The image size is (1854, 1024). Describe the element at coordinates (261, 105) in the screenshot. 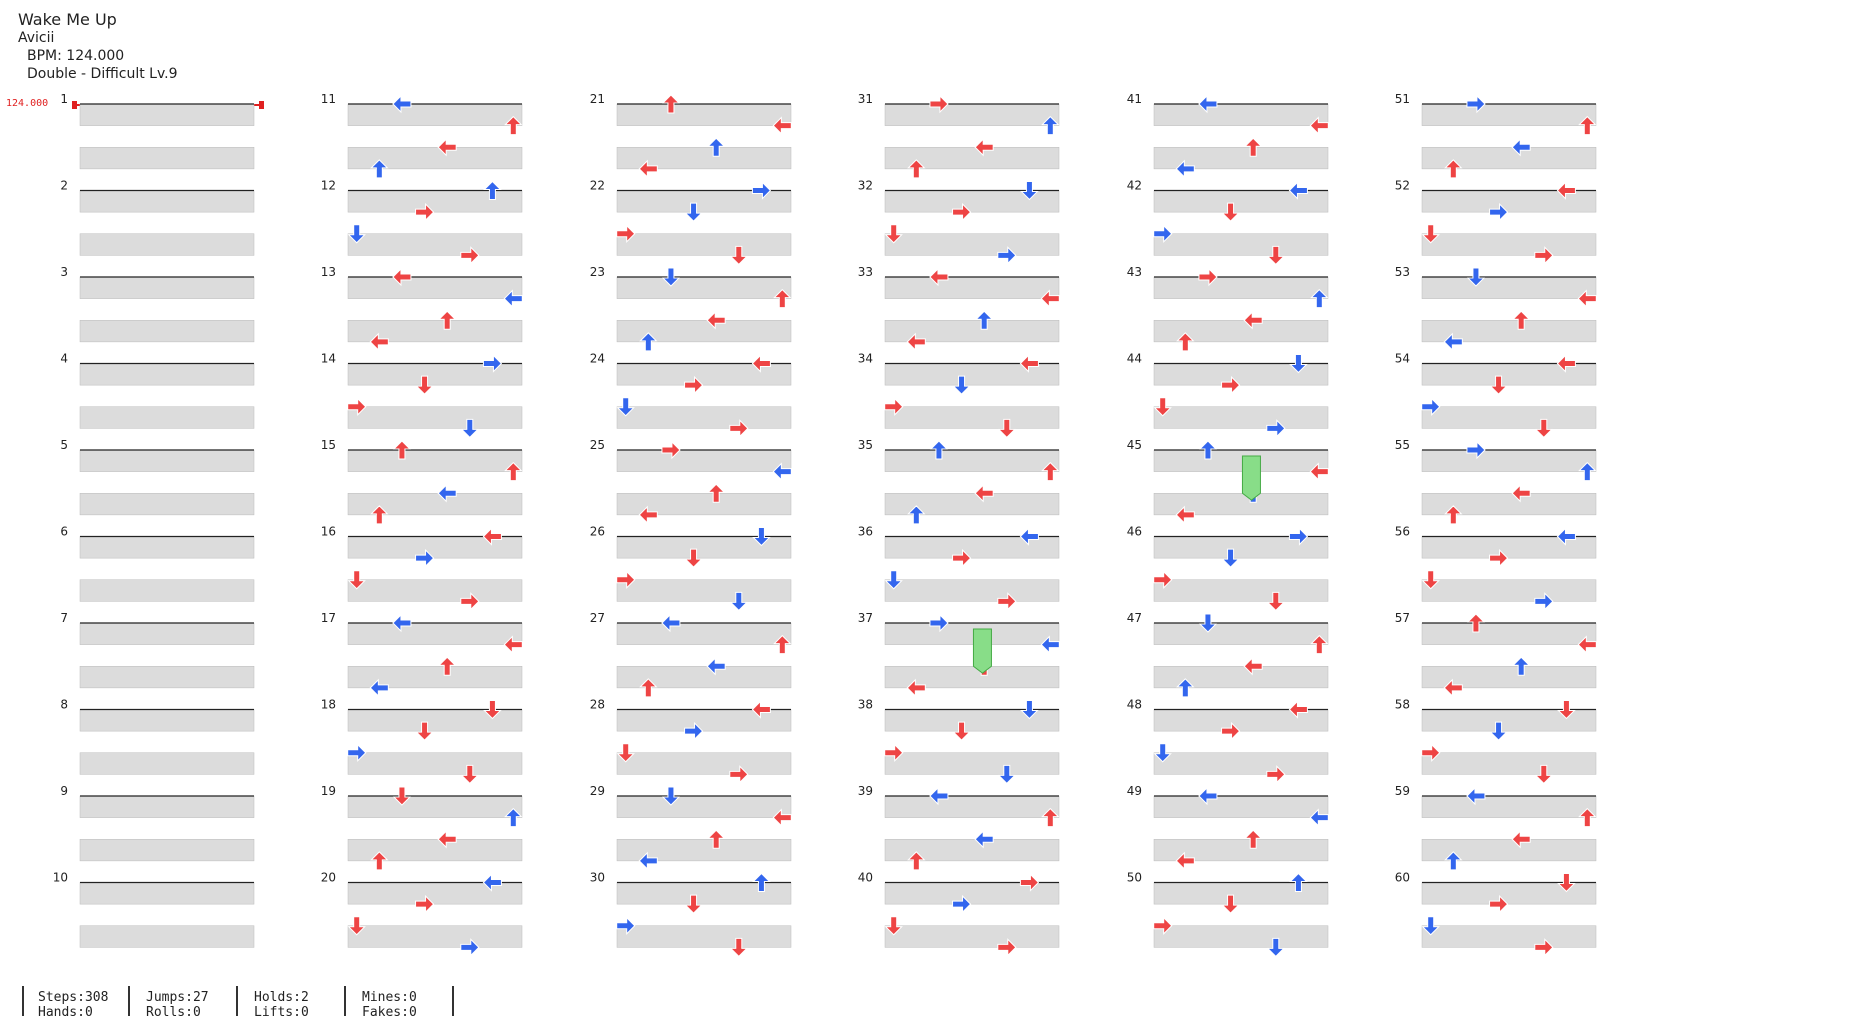

I see `bpm-segment-end` at that location.